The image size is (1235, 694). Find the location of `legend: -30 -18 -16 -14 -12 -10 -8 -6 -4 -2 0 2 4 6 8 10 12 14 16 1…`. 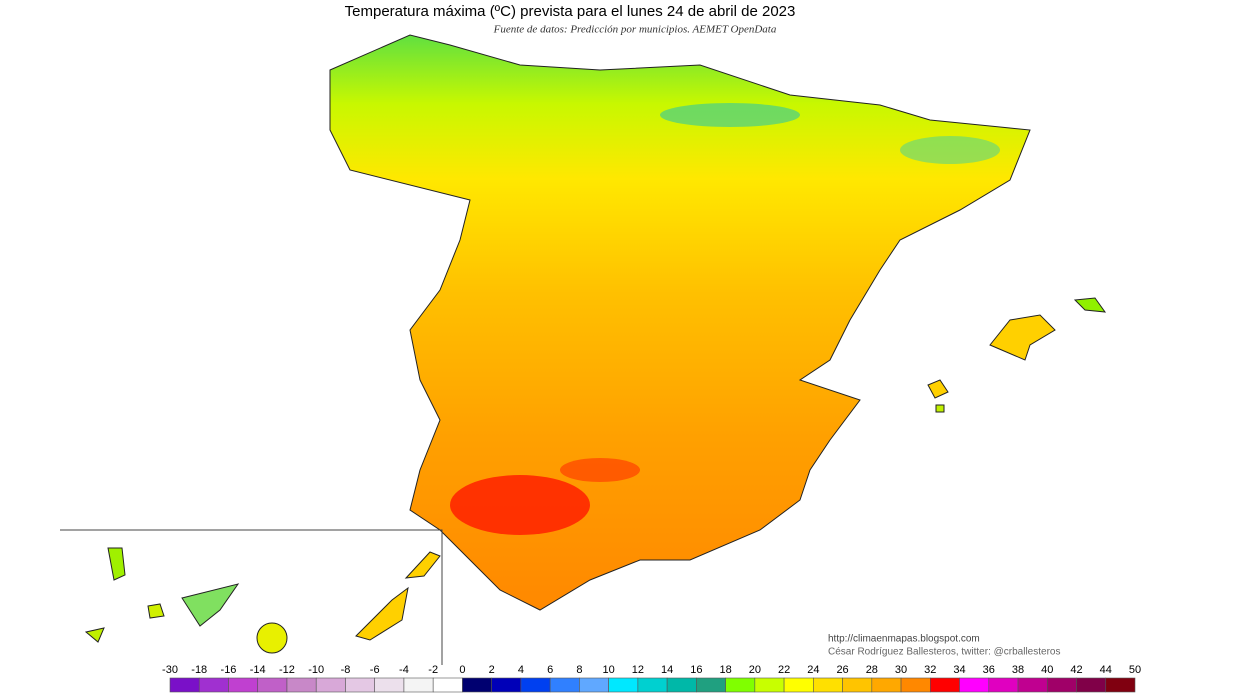

legend: -30 -18 -16 -14 -12 -10 -8 -6 -4 -2 0 2 4 6 8 10 12 14 16 1… is located at coordinates (651, 678).